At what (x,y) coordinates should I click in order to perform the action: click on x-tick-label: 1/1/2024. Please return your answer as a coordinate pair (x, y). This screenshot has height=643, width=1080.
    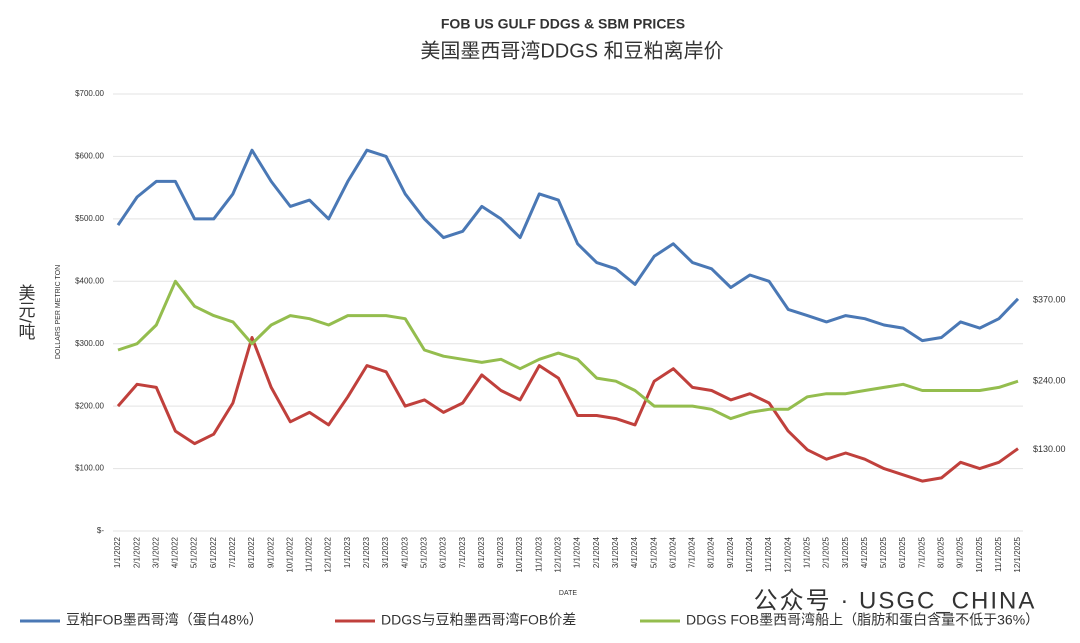
    Looking at the image, I should click on (577, 552).